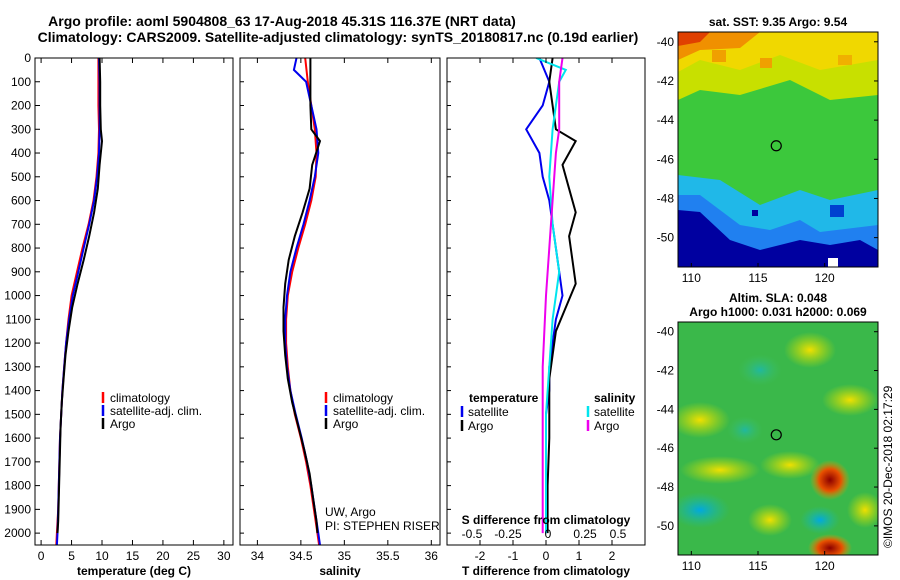 The height and width of the screenshot is (580, 900). Describe the element at coordinates (615, 398) in the screenshot. I see `legend-title-salinity: salinity` at that location.